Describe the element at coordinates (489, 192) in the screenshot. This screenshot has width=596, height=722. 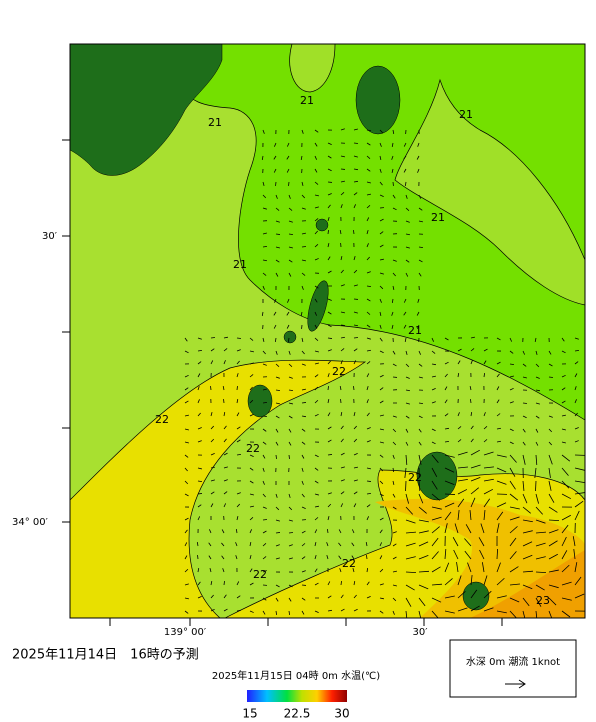
I see `sea-zone` at that location.